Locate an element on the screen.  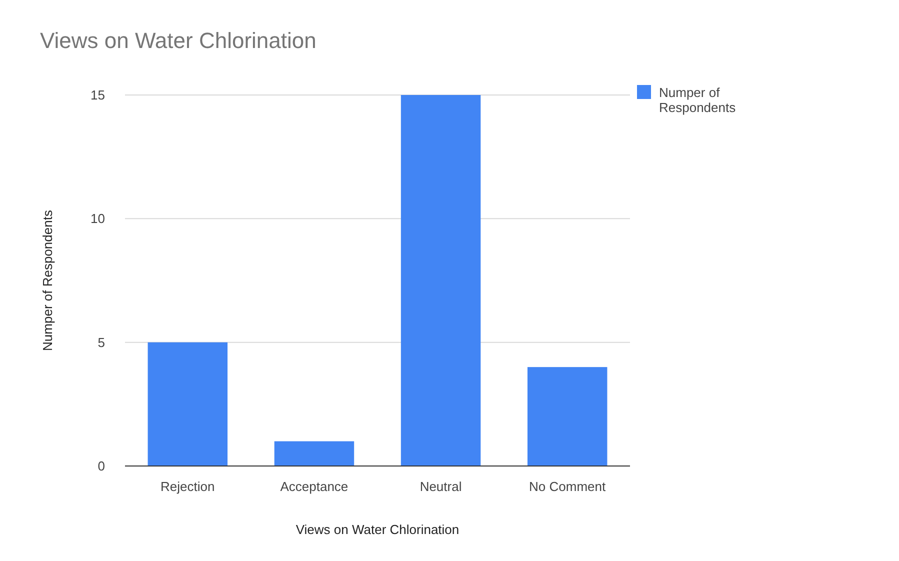
chart-title: Views on Water Chlorination is located at coordinates (178, 40).